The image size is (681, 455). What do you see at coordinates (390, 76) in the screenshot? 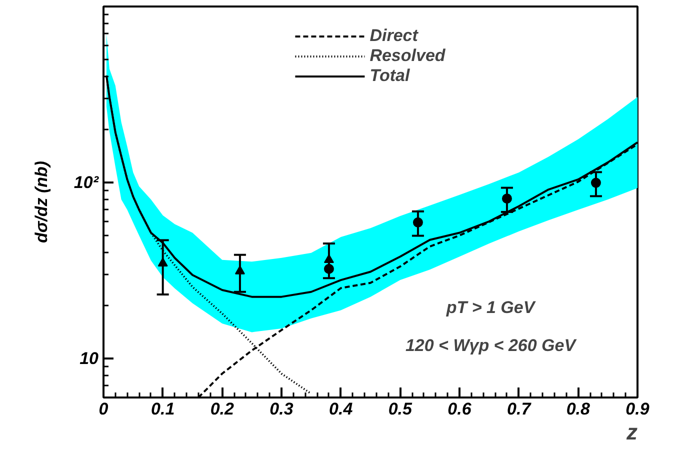
I see `legend-label: Total` at bounding box center [390, 76].